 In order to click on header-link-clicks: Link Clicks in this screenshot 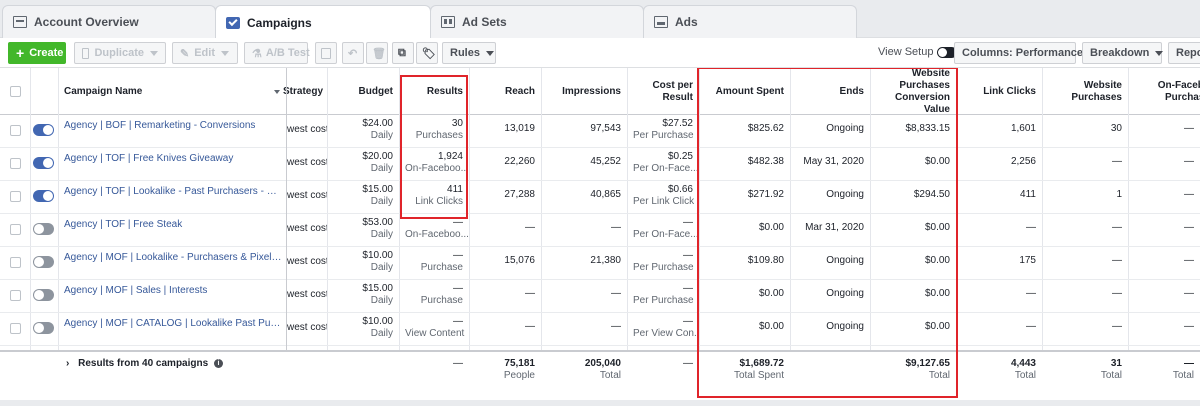, I will do `click(999, 91)`.